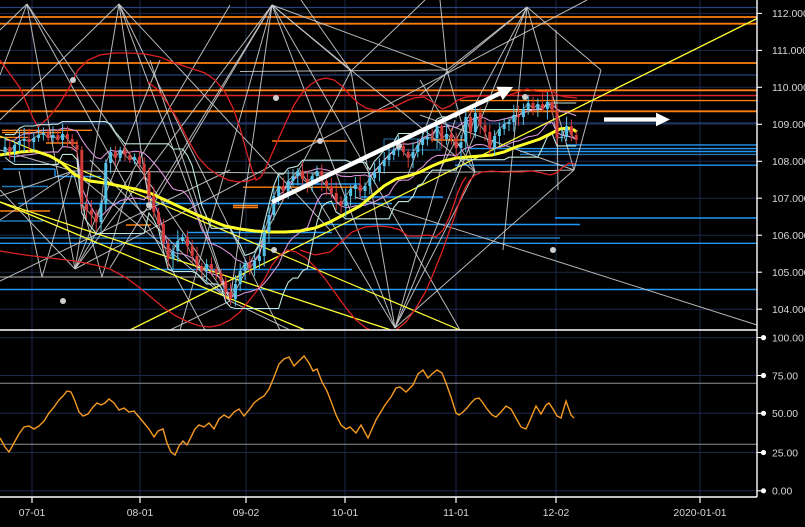 The width and height of the screenshot is (805, 527). Describe the element at coordinates (785, 414) in the screenshot. I see `svg-text: 50.00` at that location.